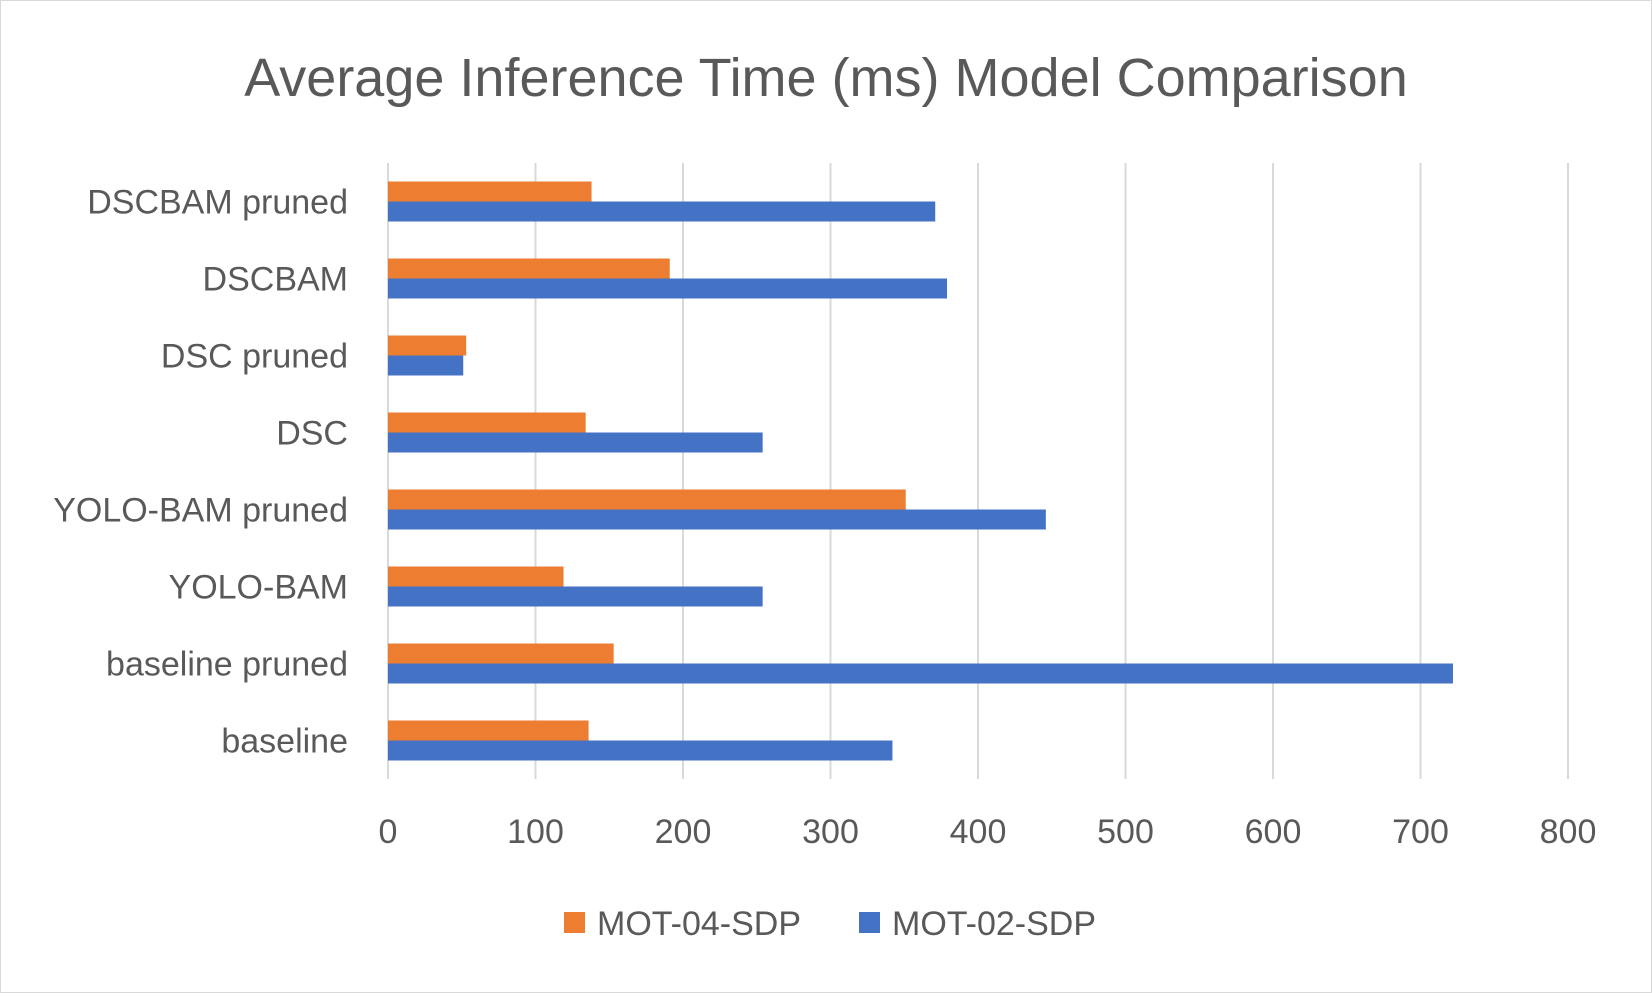 Image resolution: width=1652 pixels, height=997 pixels. I want to click on category-label: YOLO-BAM pruned, so click(200, 511).